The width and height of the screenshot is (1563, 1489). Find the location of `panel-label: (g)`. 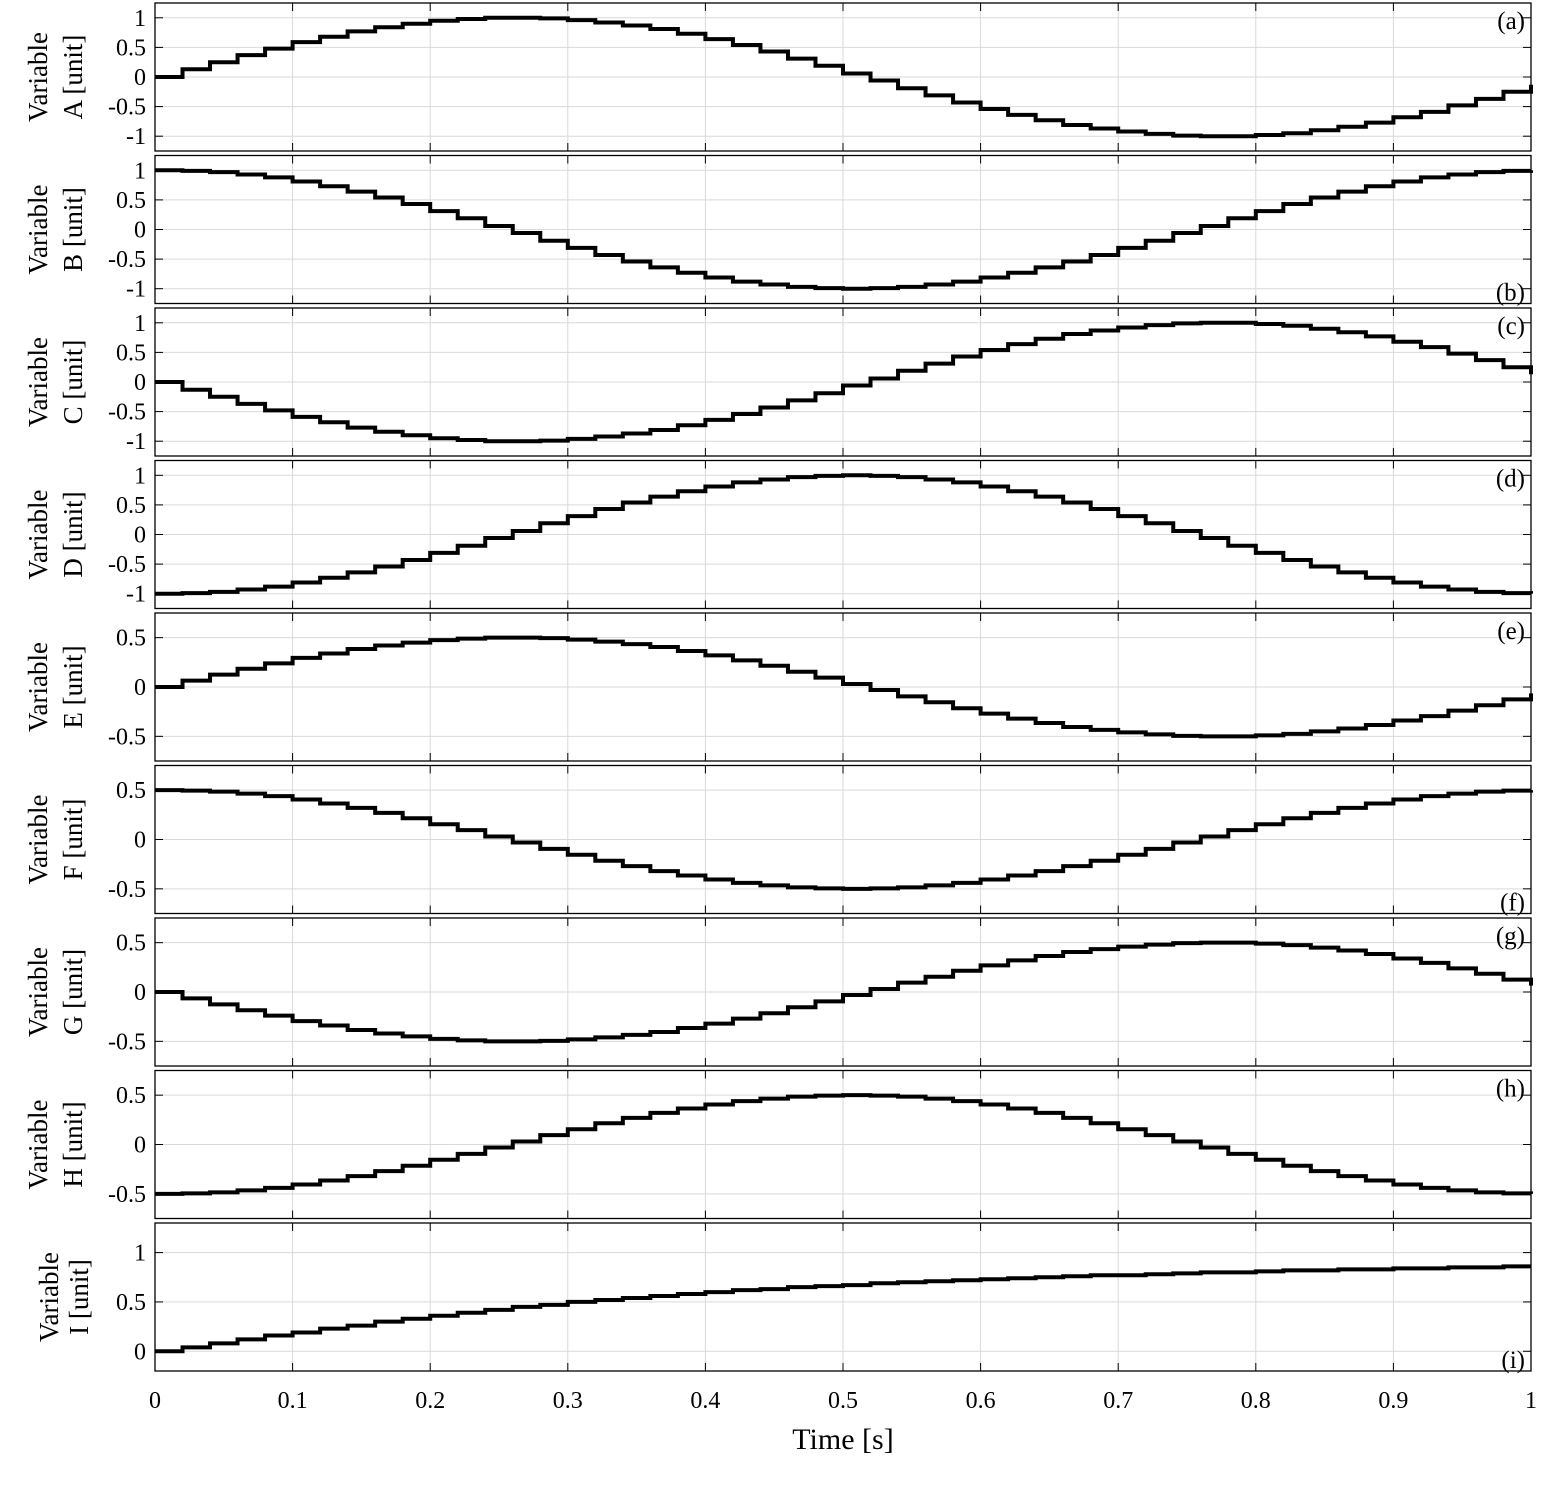

panel-label: (g) is located at coordinates (1510, 936).